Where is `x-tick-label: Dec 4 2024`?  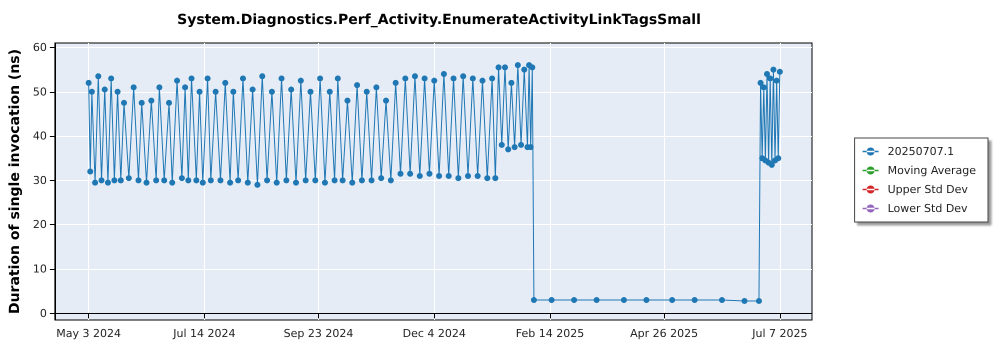
x-tick-label: Dec 4 2024 is located at coordinates (434, 333).